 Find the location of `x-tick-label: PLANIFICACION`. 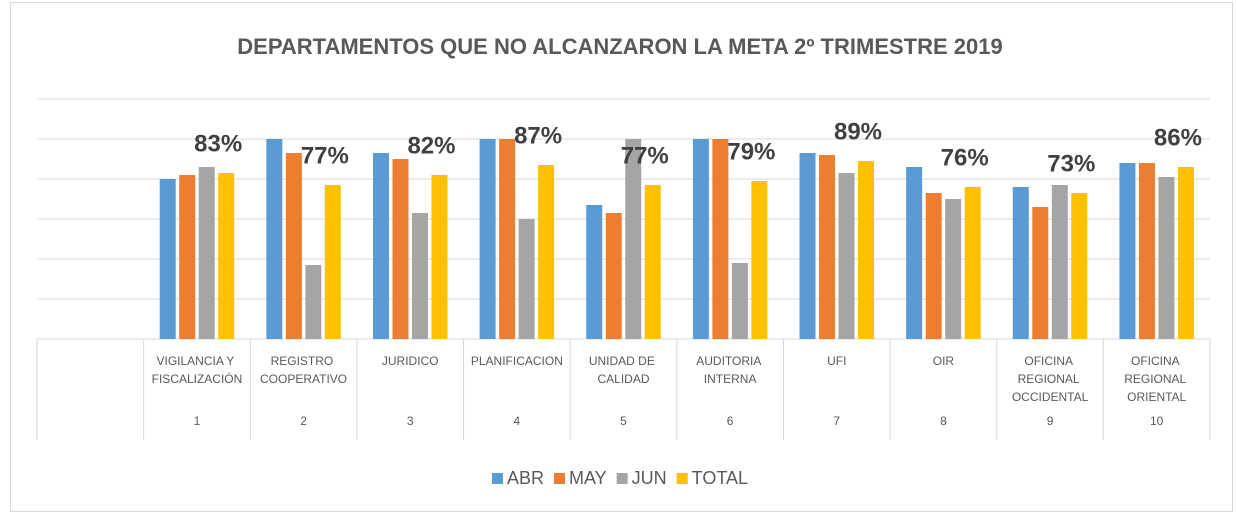

x-tick-label: PLANIFICACION is located at coordinates (517, 361).